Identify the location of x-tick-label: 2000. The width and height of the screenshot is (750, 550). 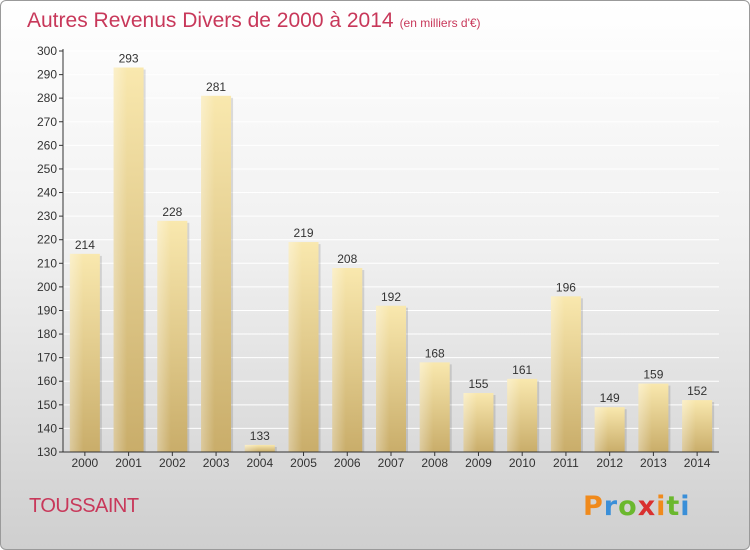
(85, 463).